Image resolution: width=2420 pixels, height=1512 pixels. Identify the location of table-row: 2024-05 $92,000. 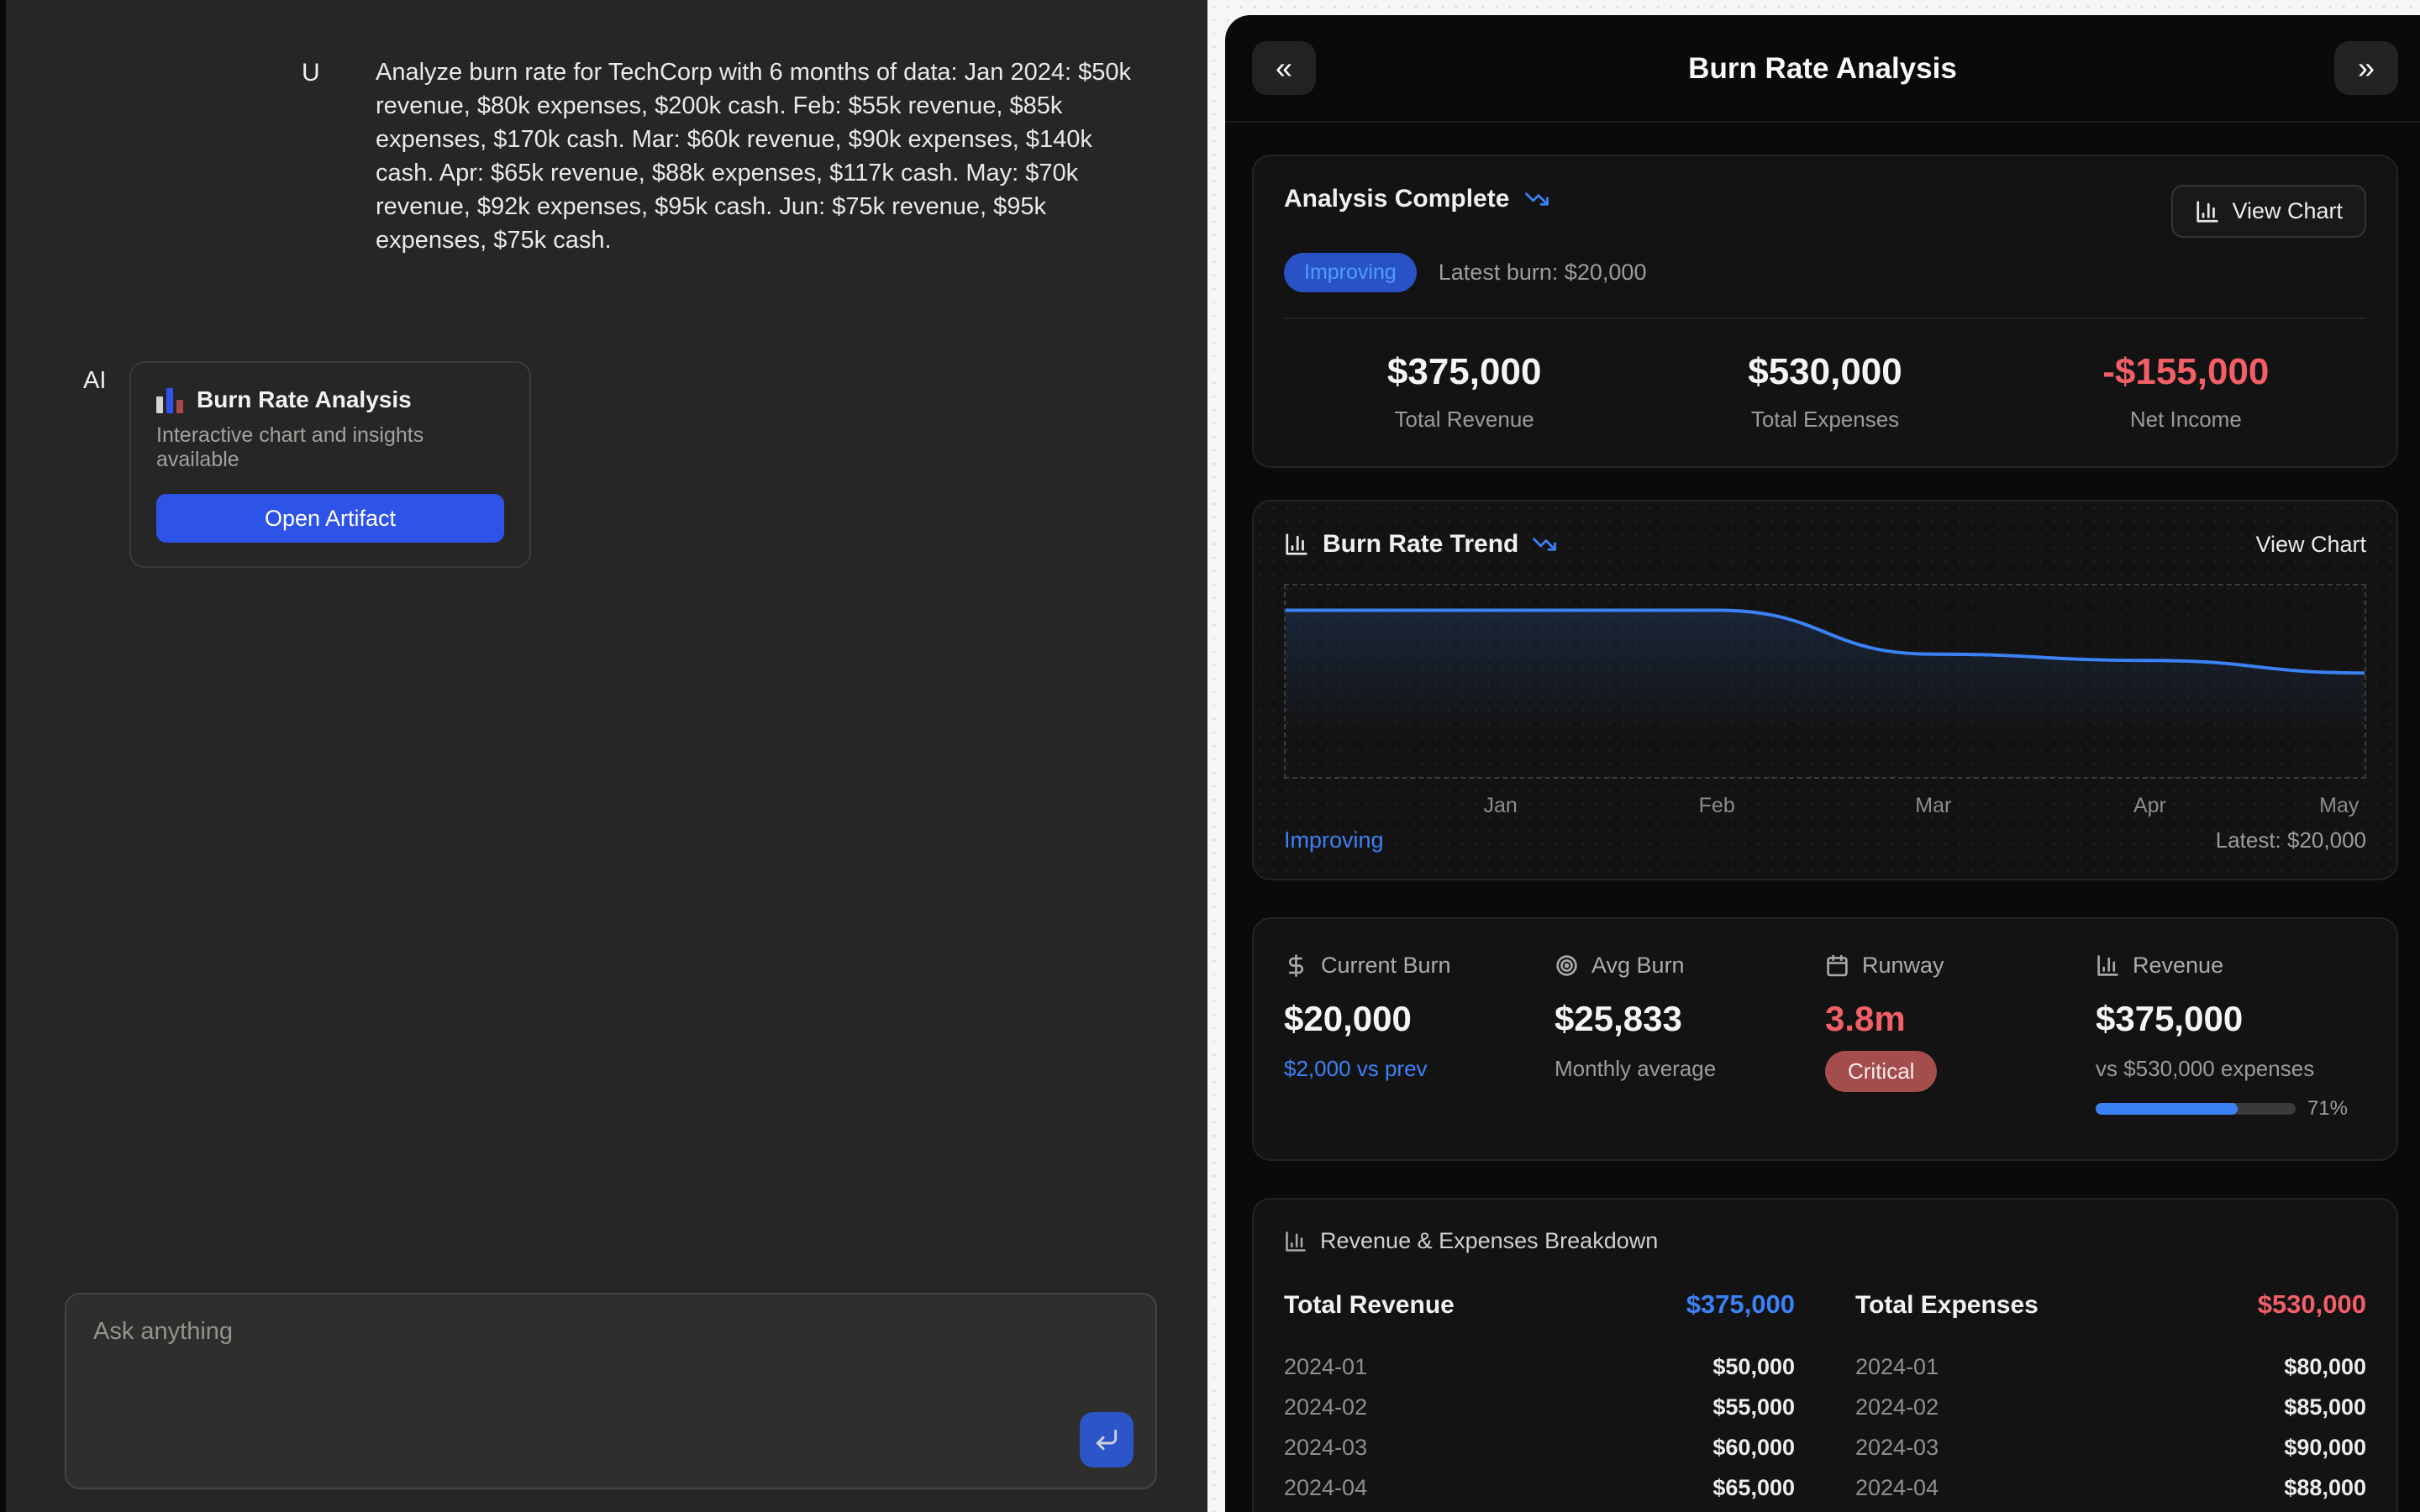
(2110, 1510).